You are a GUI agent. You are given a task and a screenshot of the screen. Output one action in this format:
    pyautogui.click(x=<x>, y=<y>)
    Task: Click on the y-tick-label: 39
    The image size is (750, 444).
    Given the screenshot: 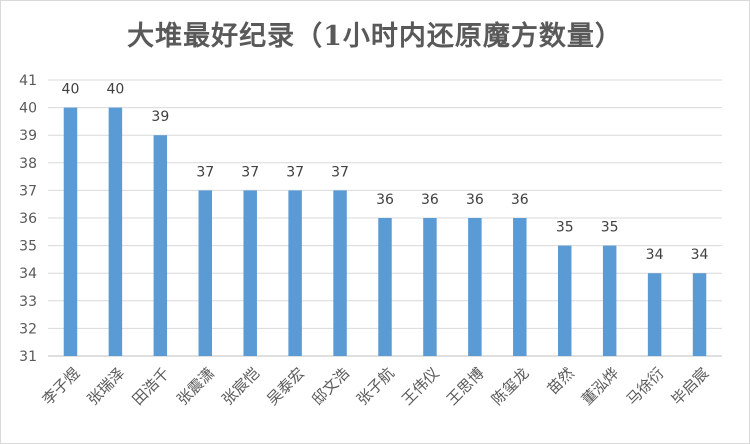 What is the action you would take?
    pyautogui.click(x=28, y=136)
    